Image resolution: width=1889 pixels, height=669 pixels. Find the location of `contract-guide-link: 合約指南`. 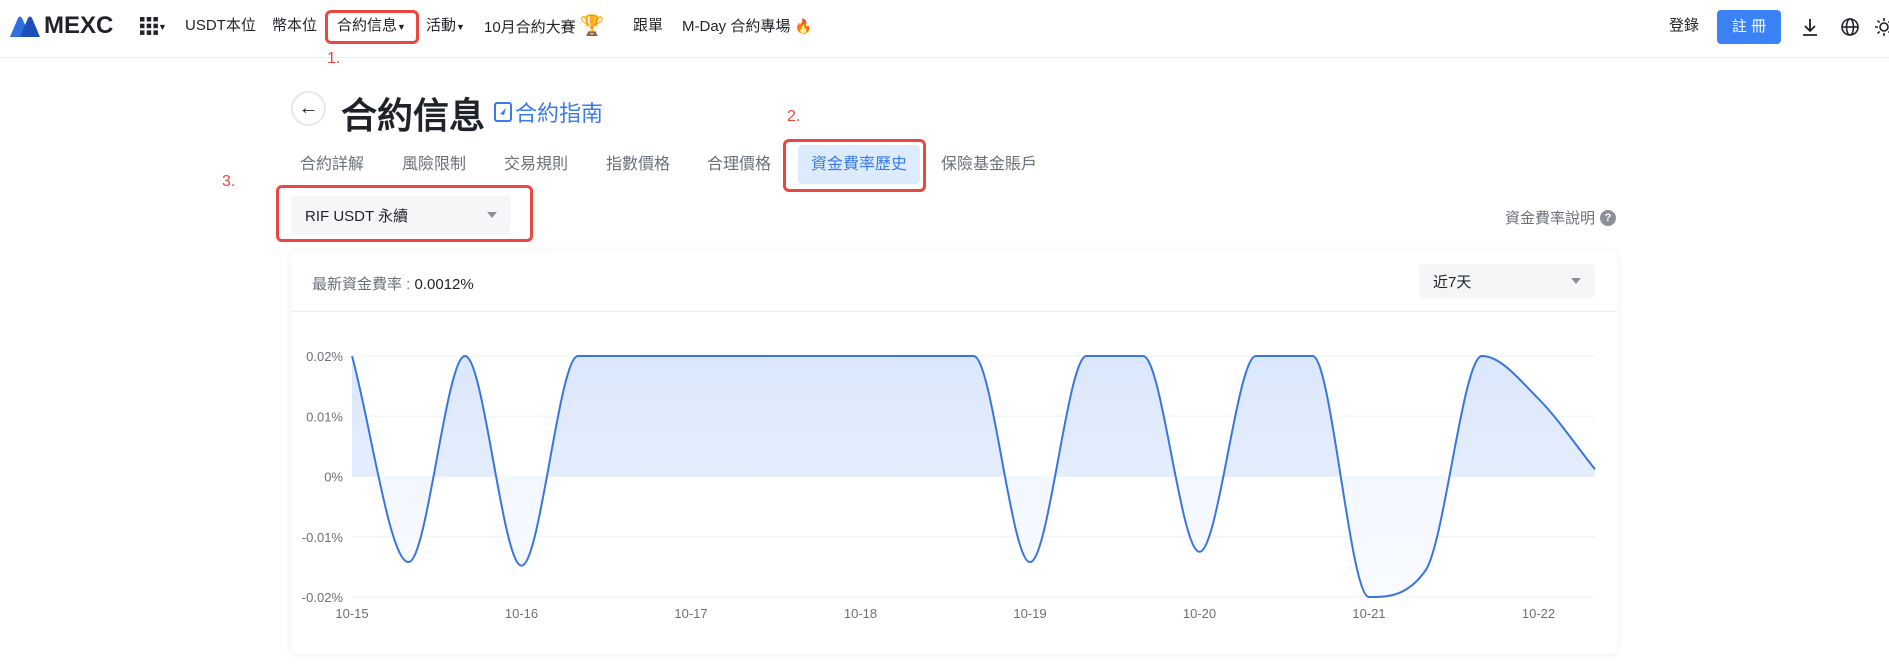

contract-guide-link: 合約指南 is located at coordinates (548, 112).